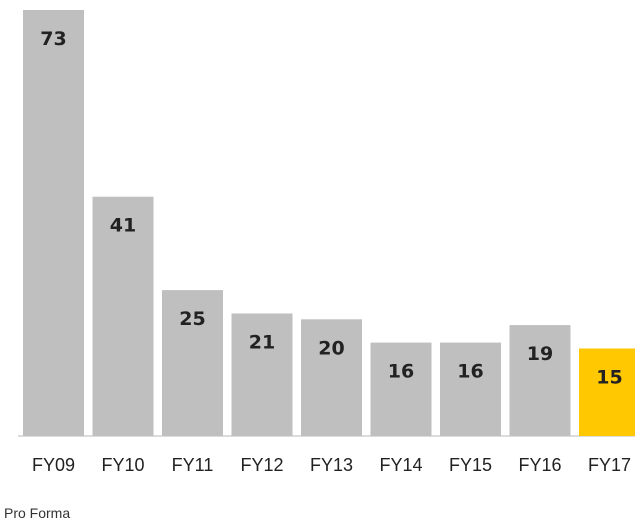 This screenshot has height=522, width=635. Describe the element at coordinates (470, 465) in the screenshot. I see `x-tick-label-fy15: FY15` at that location.